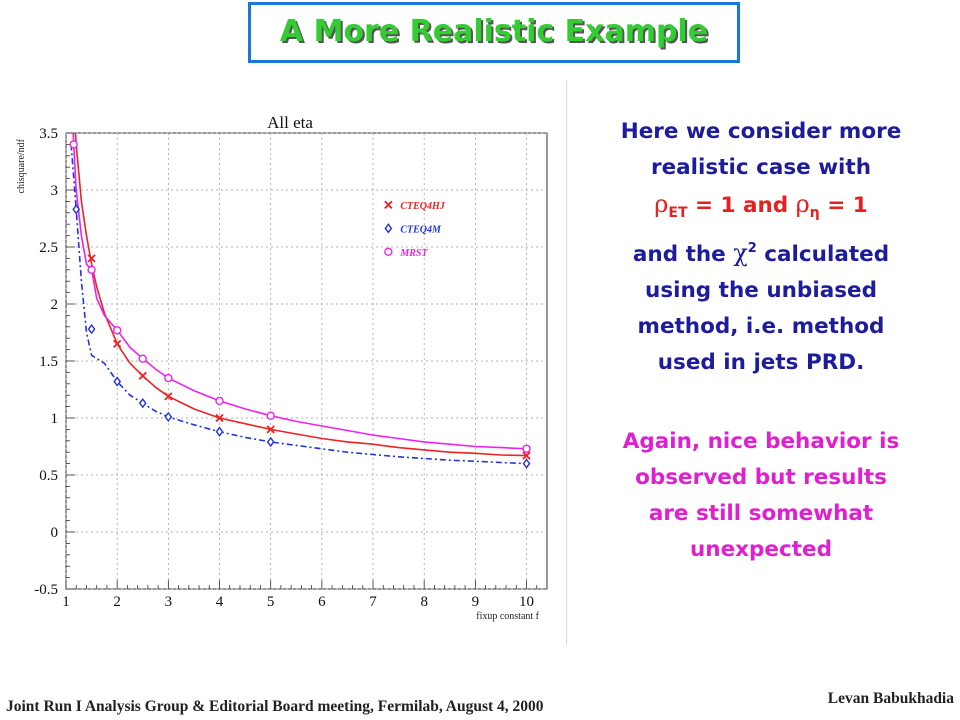 The width and height of the screenshot is (960, 720). I want to click on y-tick-label: 3, so click(55, 191).